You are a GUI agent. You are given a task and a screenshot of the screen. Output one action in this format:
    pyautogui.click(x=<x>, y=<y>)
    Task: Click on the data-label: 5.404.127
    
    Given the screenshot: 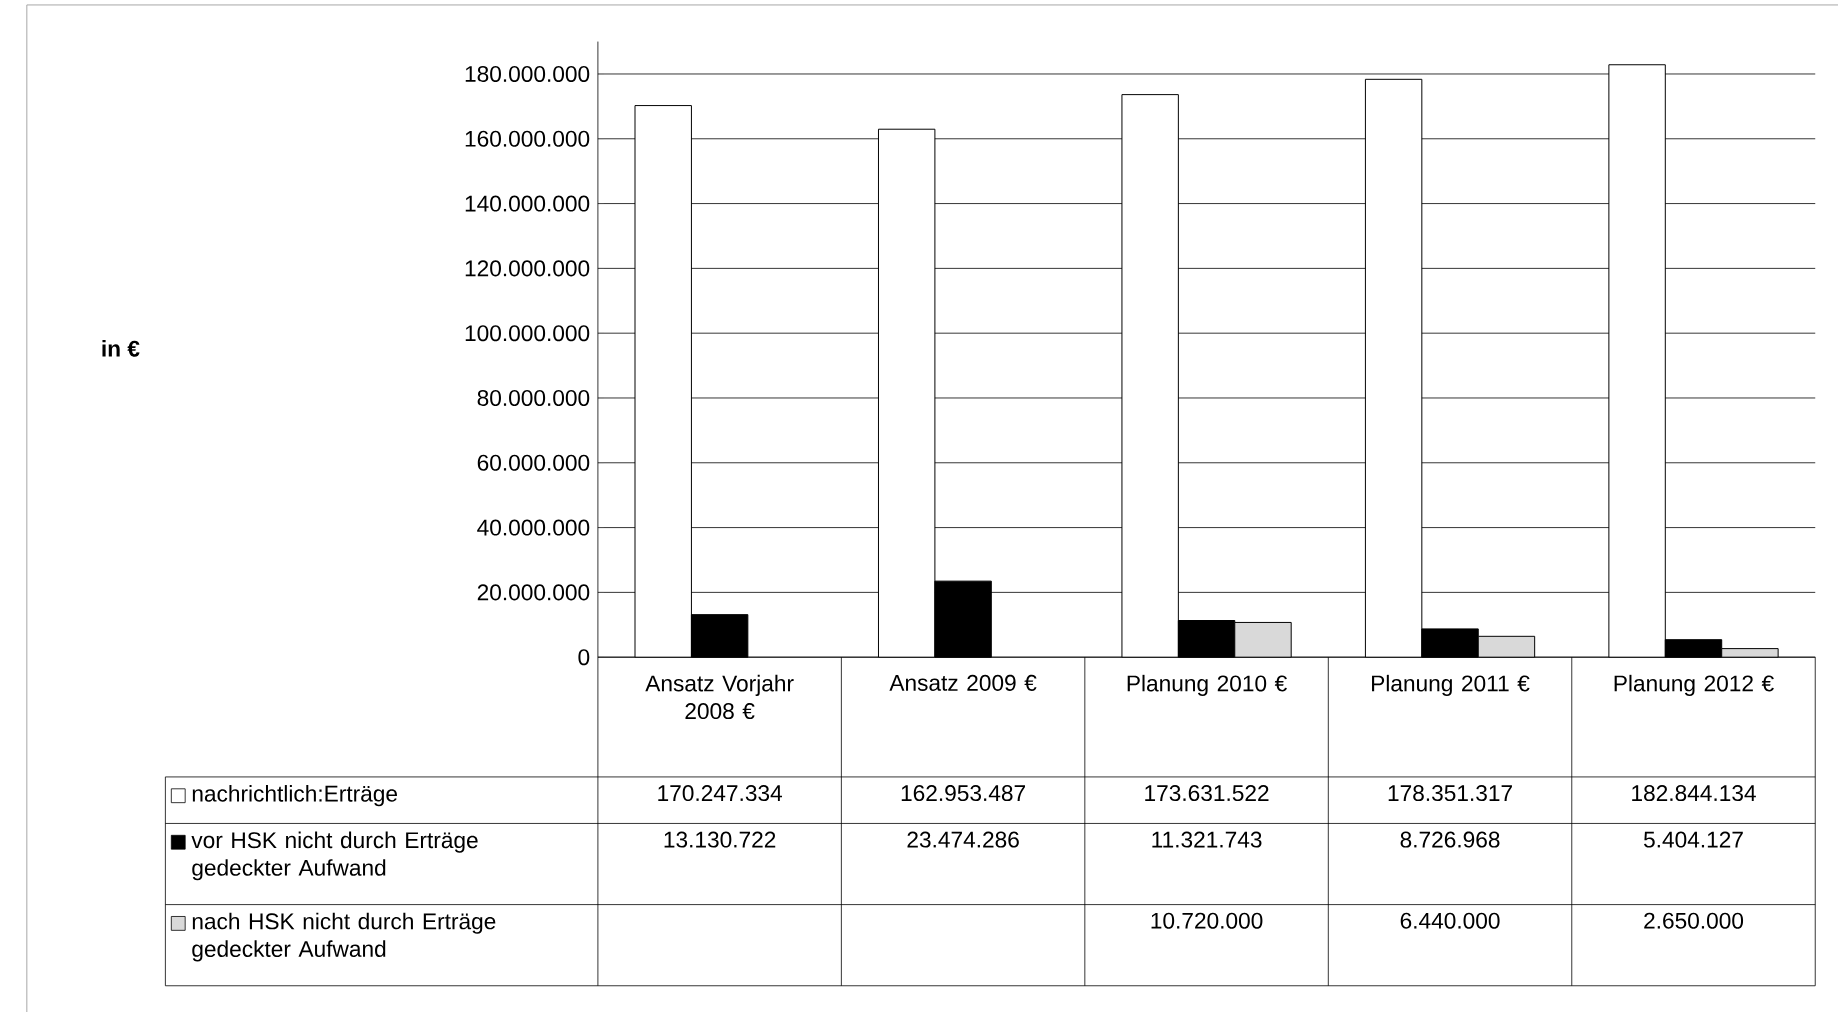 What is the action you would take?
    pyautogui.click(x=1693, y=839)
    